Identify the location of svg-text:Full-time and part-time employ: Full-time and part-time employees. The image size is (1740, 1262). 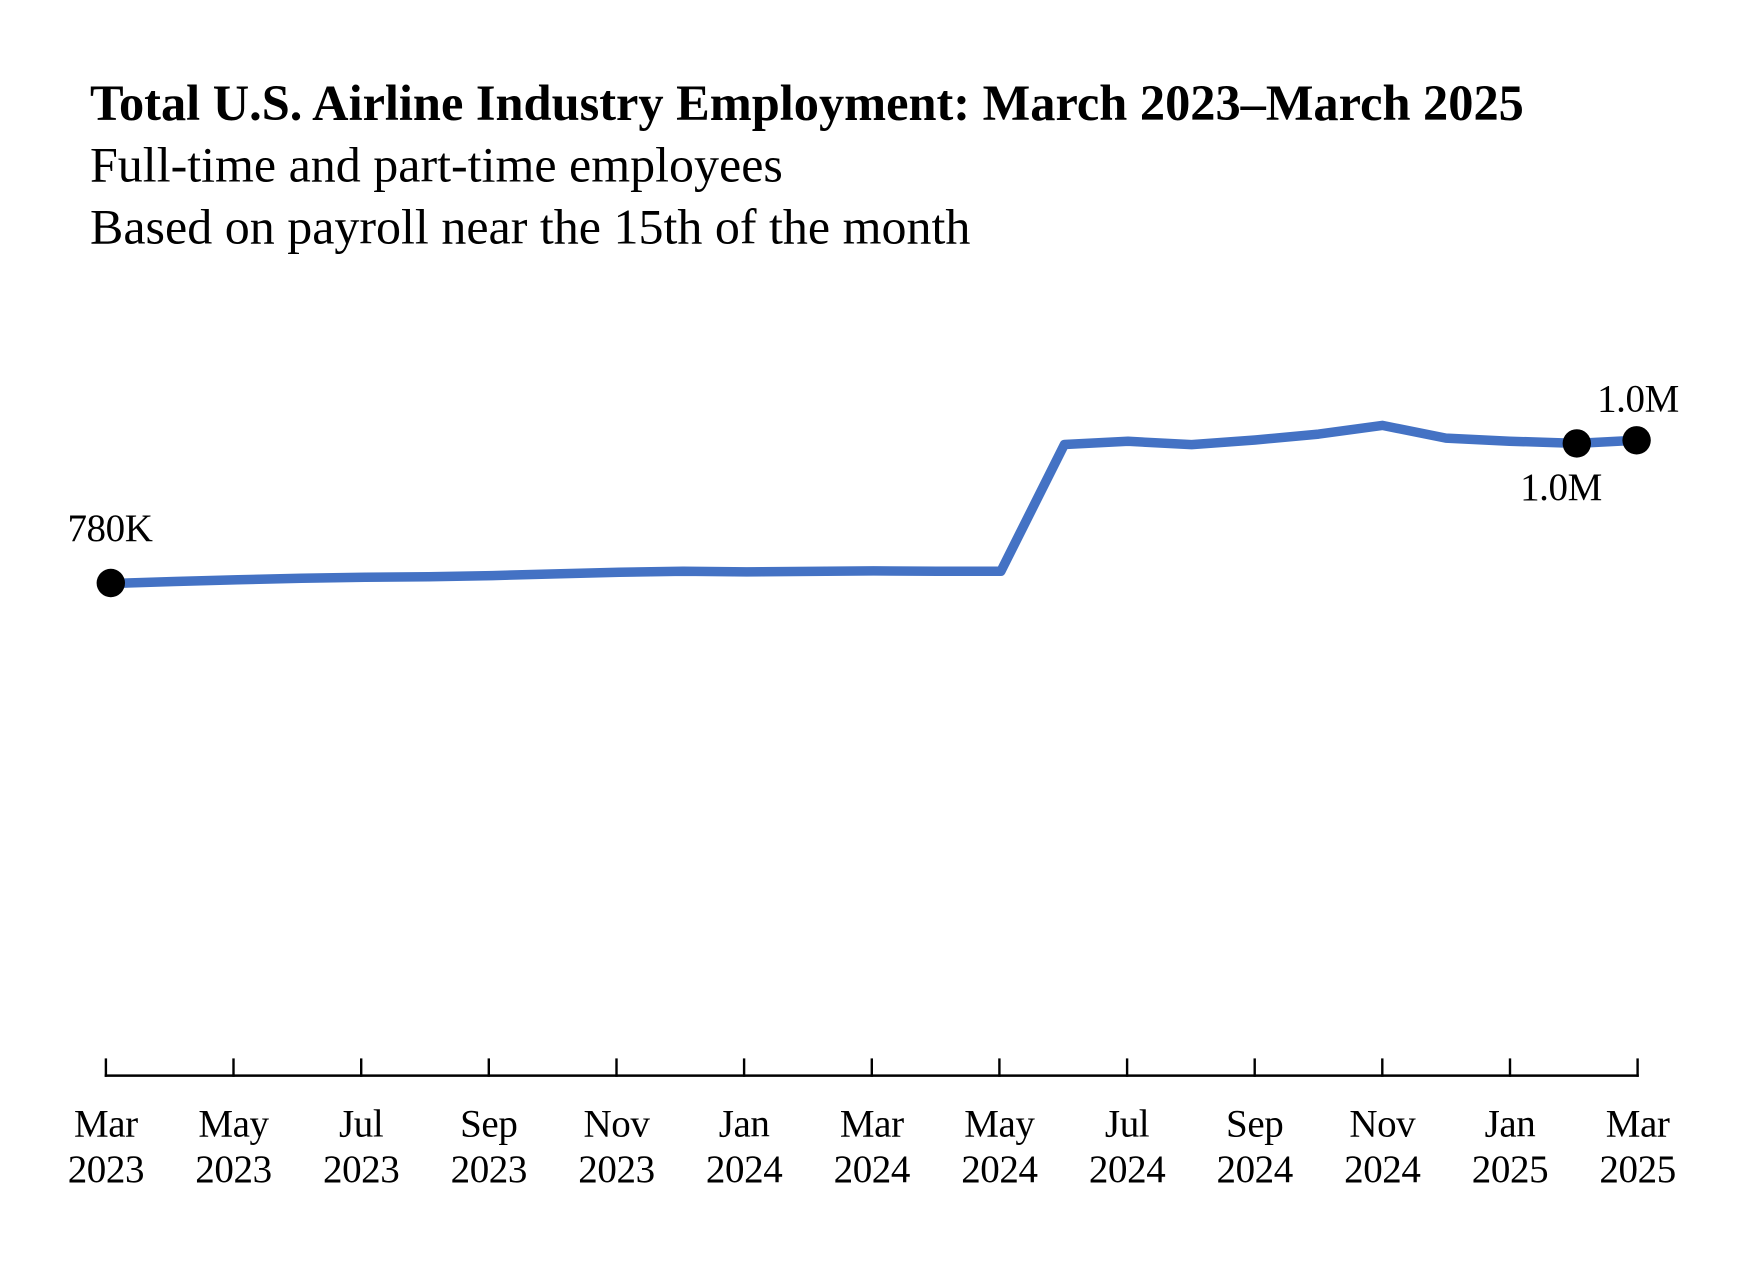
(436, 165).